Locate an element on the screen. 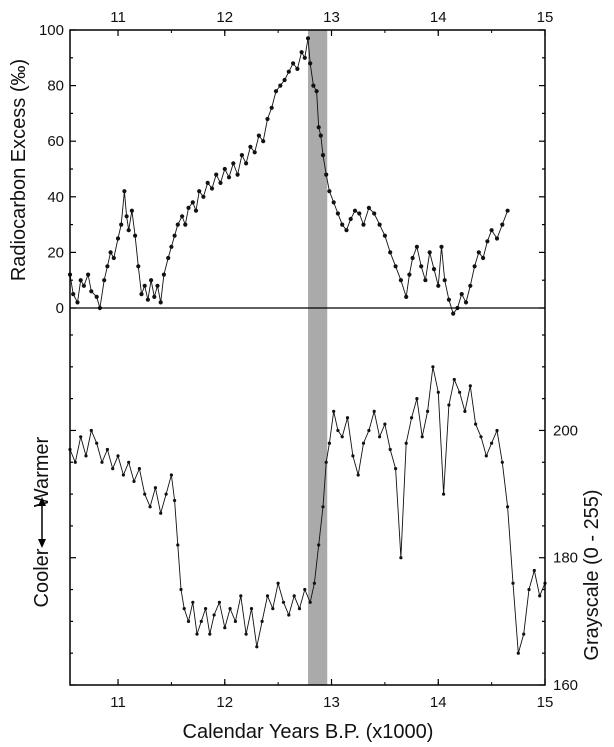  top-y-tick-label: 20 is located at coordinates (55, 252).